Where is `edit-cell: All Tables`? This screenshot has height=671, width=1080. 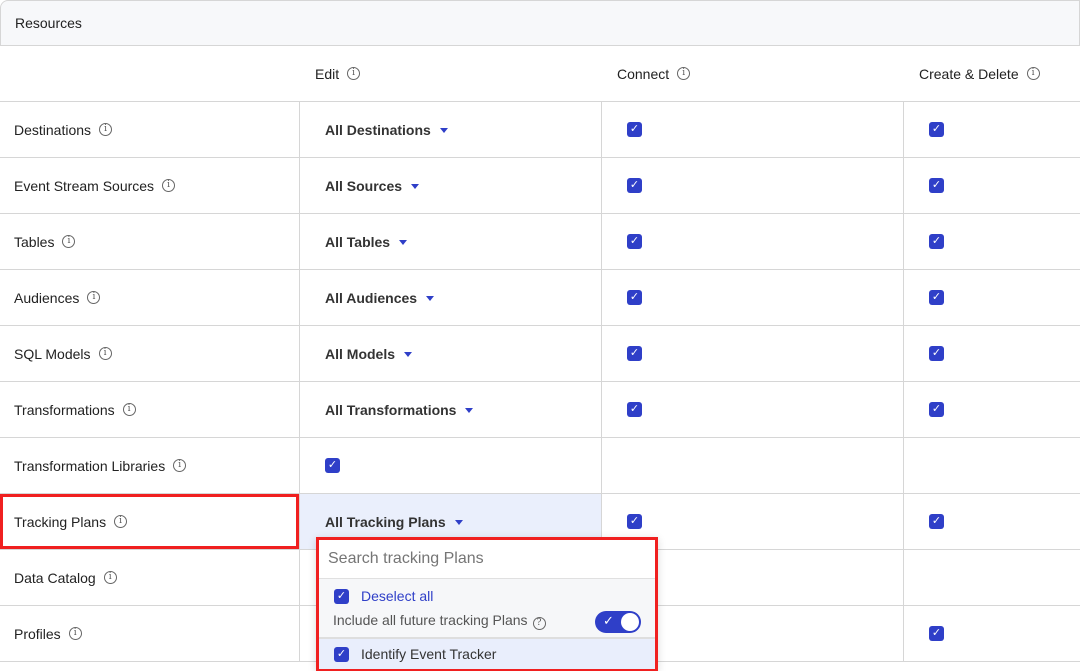 edit-cell: All Tables is located at coordinates (450, 241).